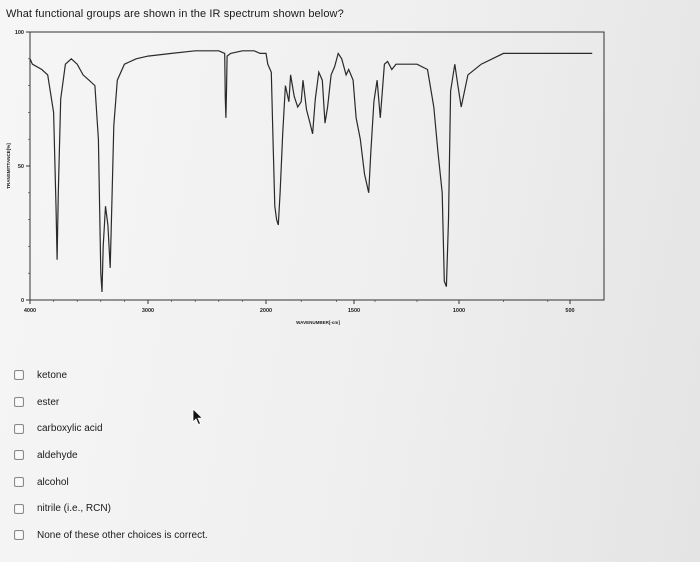 The width and height of the screenshot is (700, 562). What do you see at coordinates (122, 535) in the screenshot?
I see `option-label: None of these other choices is correct.` at bounding box center [122, 535].